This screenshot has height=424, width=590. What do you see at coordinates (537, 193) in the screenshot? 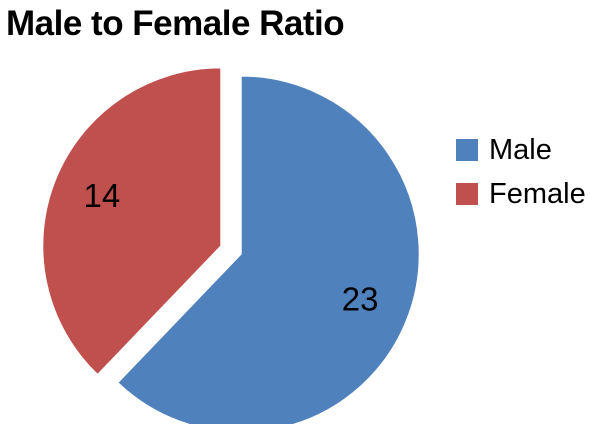
I see `legend-label-female: Female` at bounding box center [537, 193].